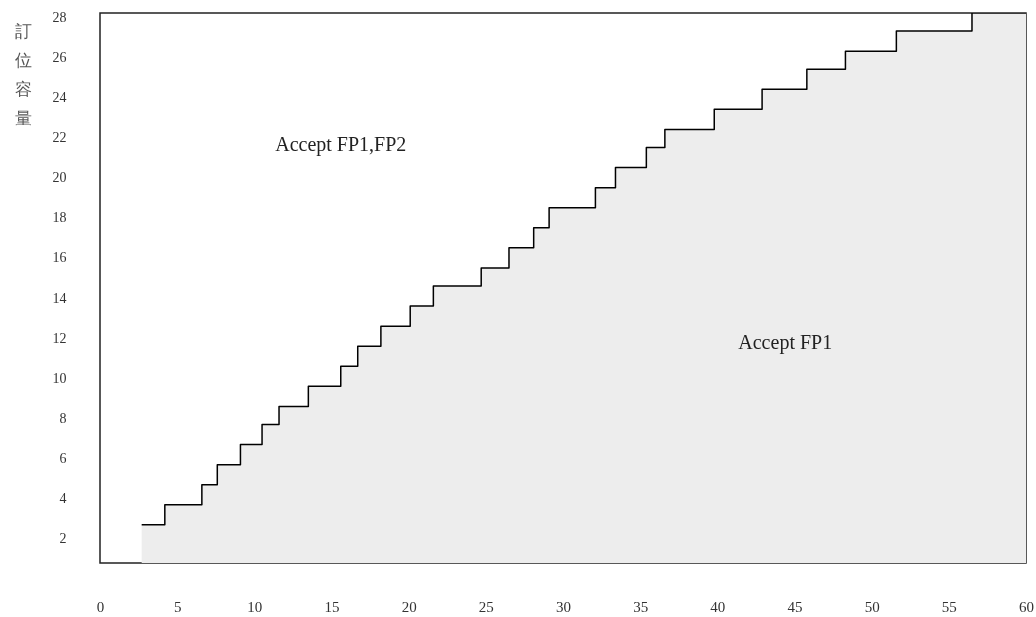 The height and width of the screenshot is (617, 1036). I want to click on y-tick-label: 22, so click(59, 137).